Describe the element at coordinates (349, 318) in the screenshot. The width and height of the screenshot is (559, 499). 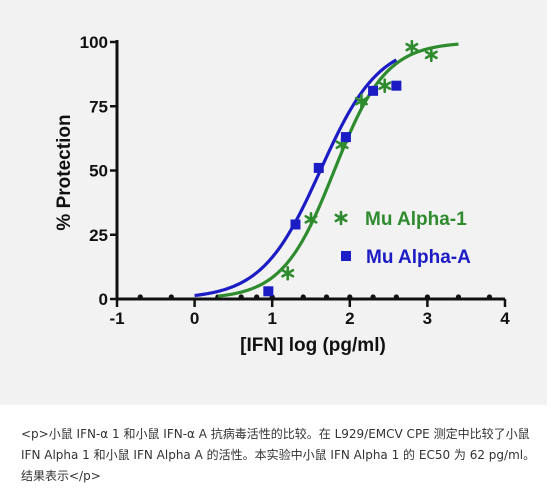
I see `x-tick-label: 2` at that location.